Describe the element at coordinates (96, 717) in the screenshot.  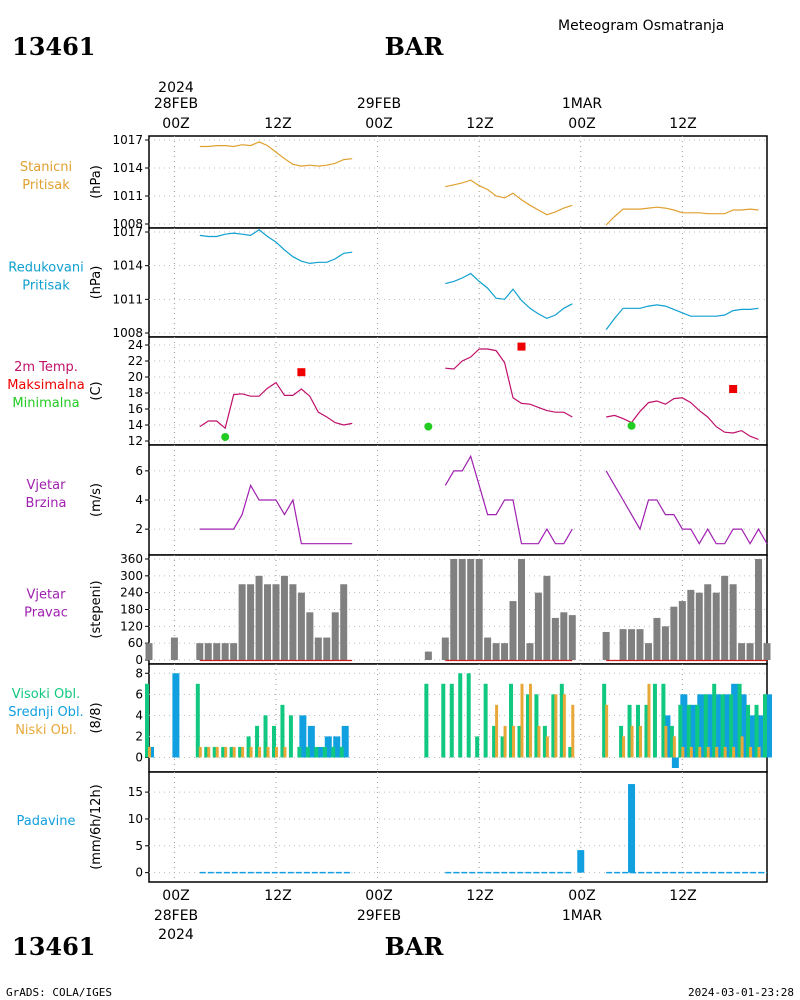
I see `y-axis-unit: (8/8)` at that location.